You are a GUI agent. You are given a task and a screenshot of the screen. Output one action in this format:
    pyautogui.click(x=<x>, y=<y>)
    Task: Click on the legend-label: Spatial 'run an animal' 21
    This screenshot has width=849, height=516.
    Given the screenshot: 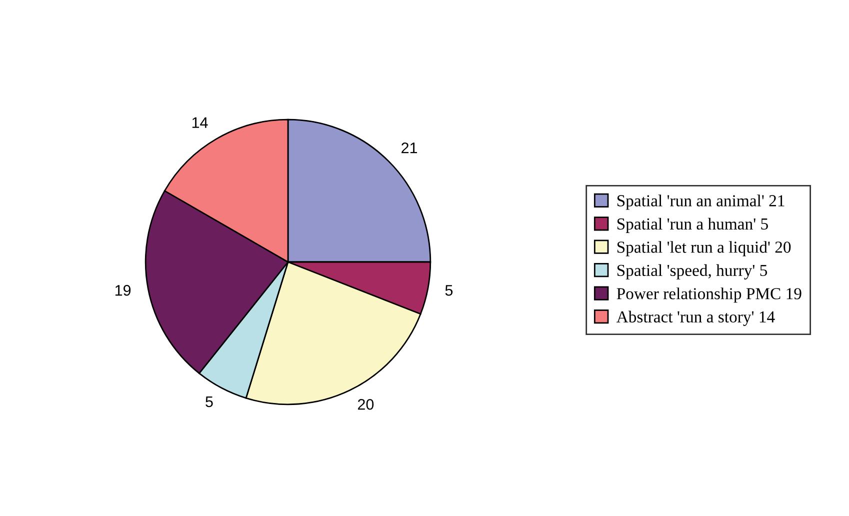 What is the action you would take?
    pyautogui.click(x=700, y=202)
    